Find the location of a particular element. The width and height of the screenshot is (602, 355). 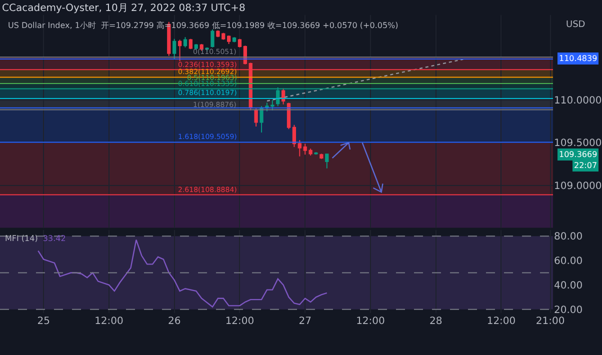

x-tick-label: 27 is located at coordinates (305, 321).